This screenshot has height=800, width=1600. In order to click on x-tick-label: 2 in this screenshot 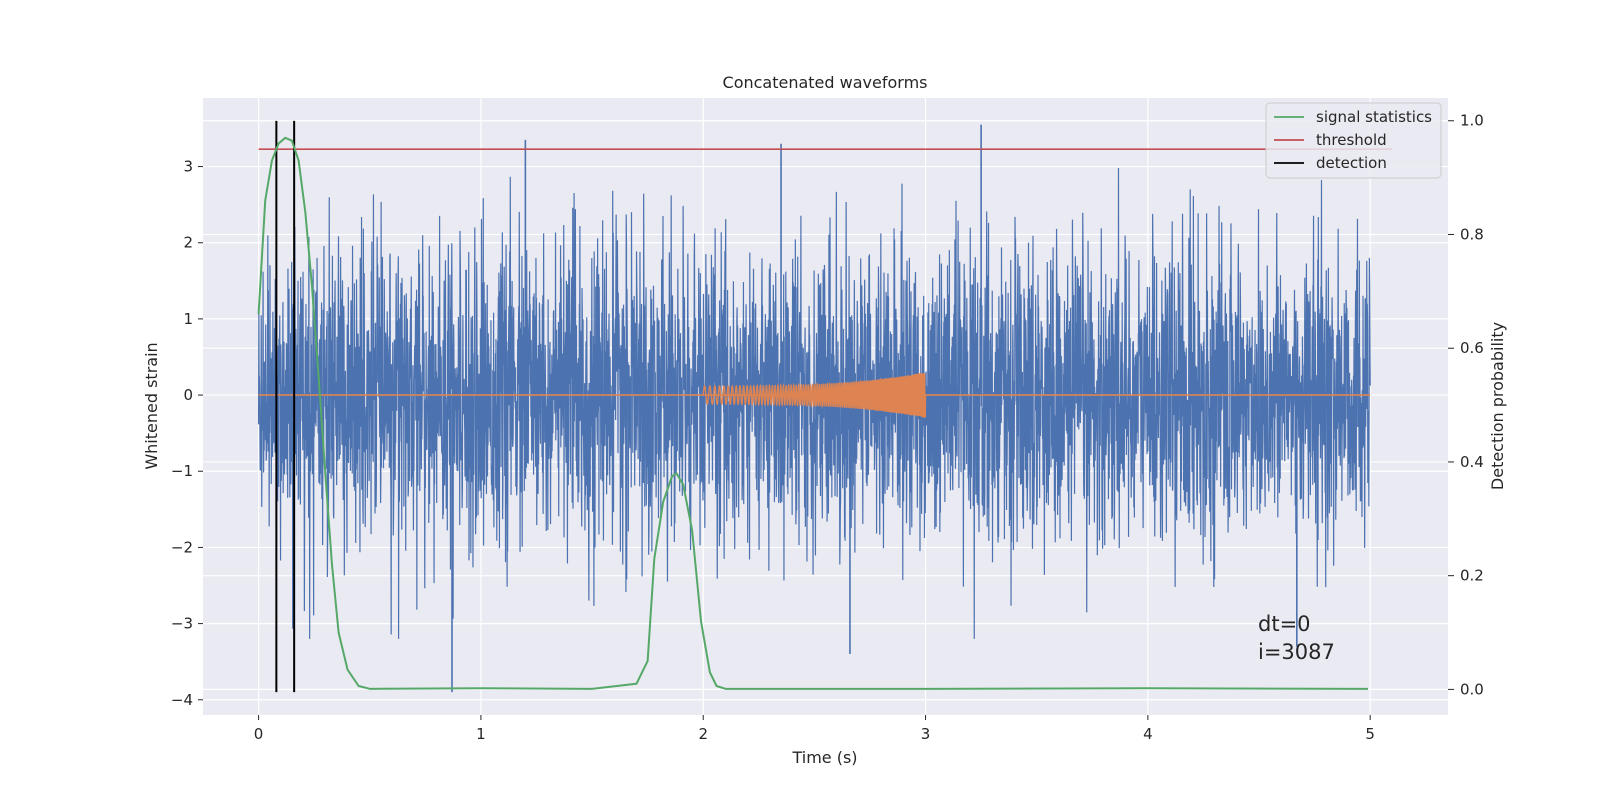, I will do `click(703, 734)`.